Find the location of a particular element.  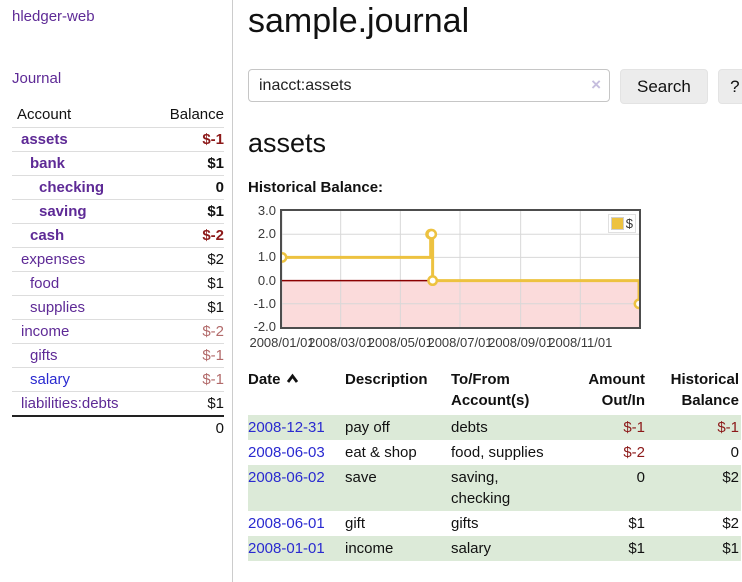

chart-label: Historical Balance: is located at coordinates (316, 187).